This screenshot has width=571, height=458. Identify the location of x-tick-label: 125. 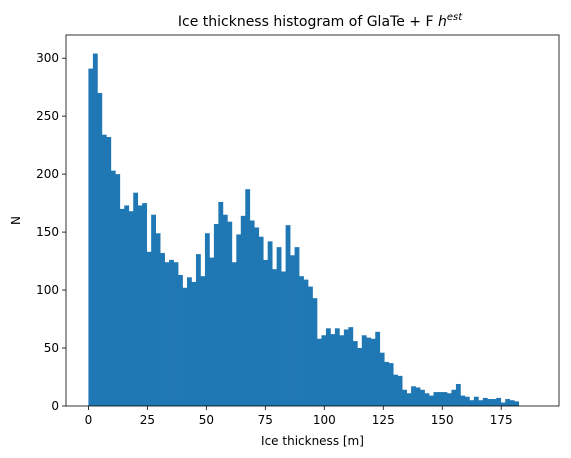
(383, 420).